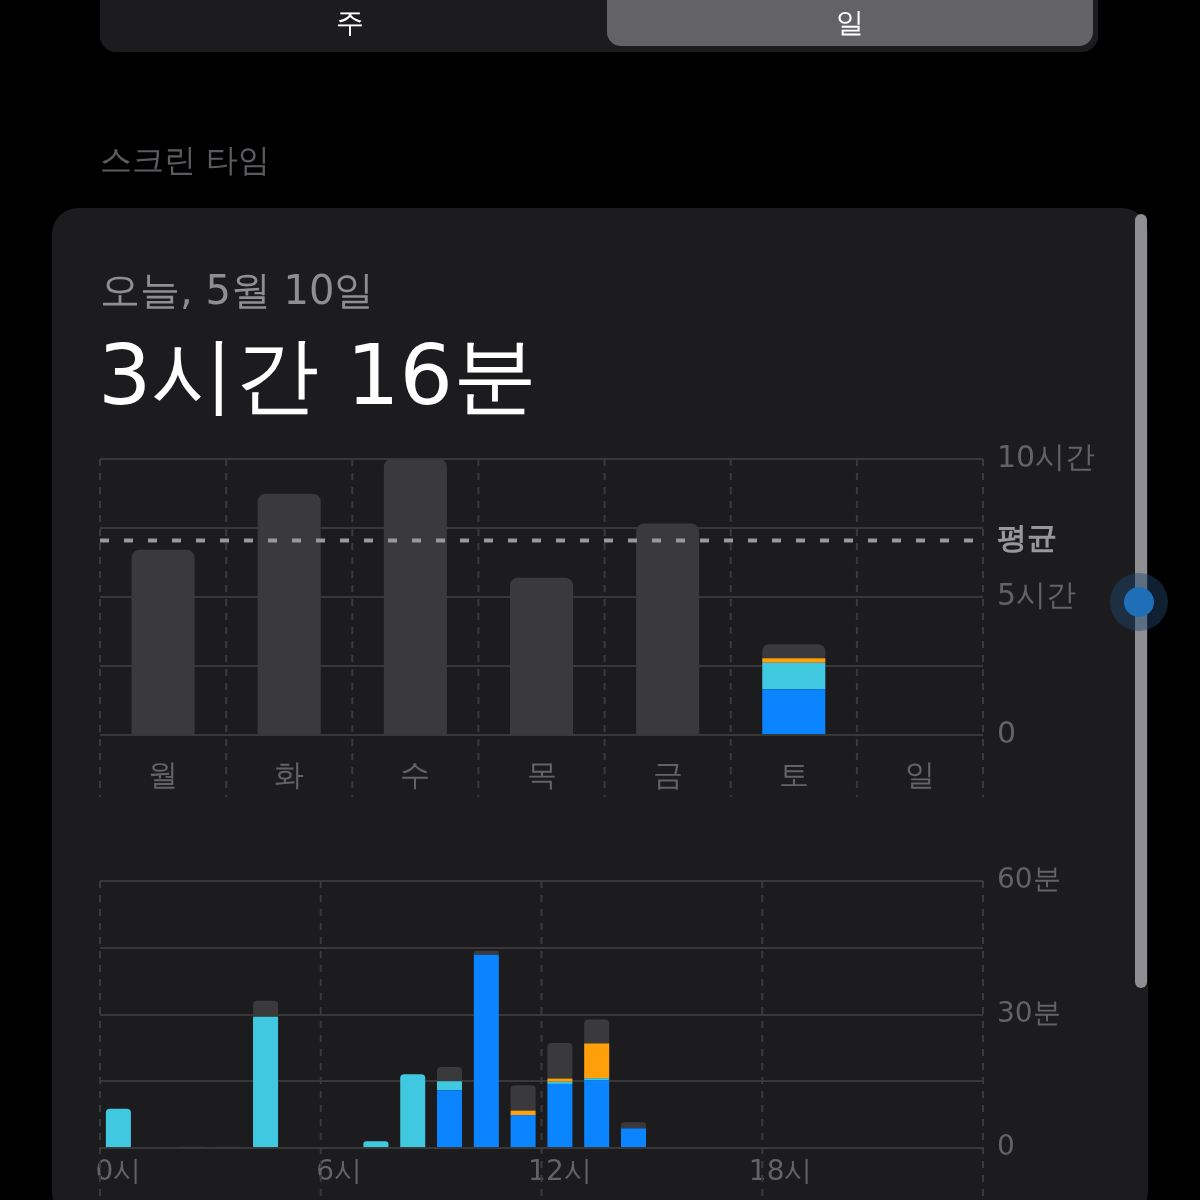 This screenshot has width=1200, height=1200. I want to click on x-tick-label: 6시, so click(339, 1171).